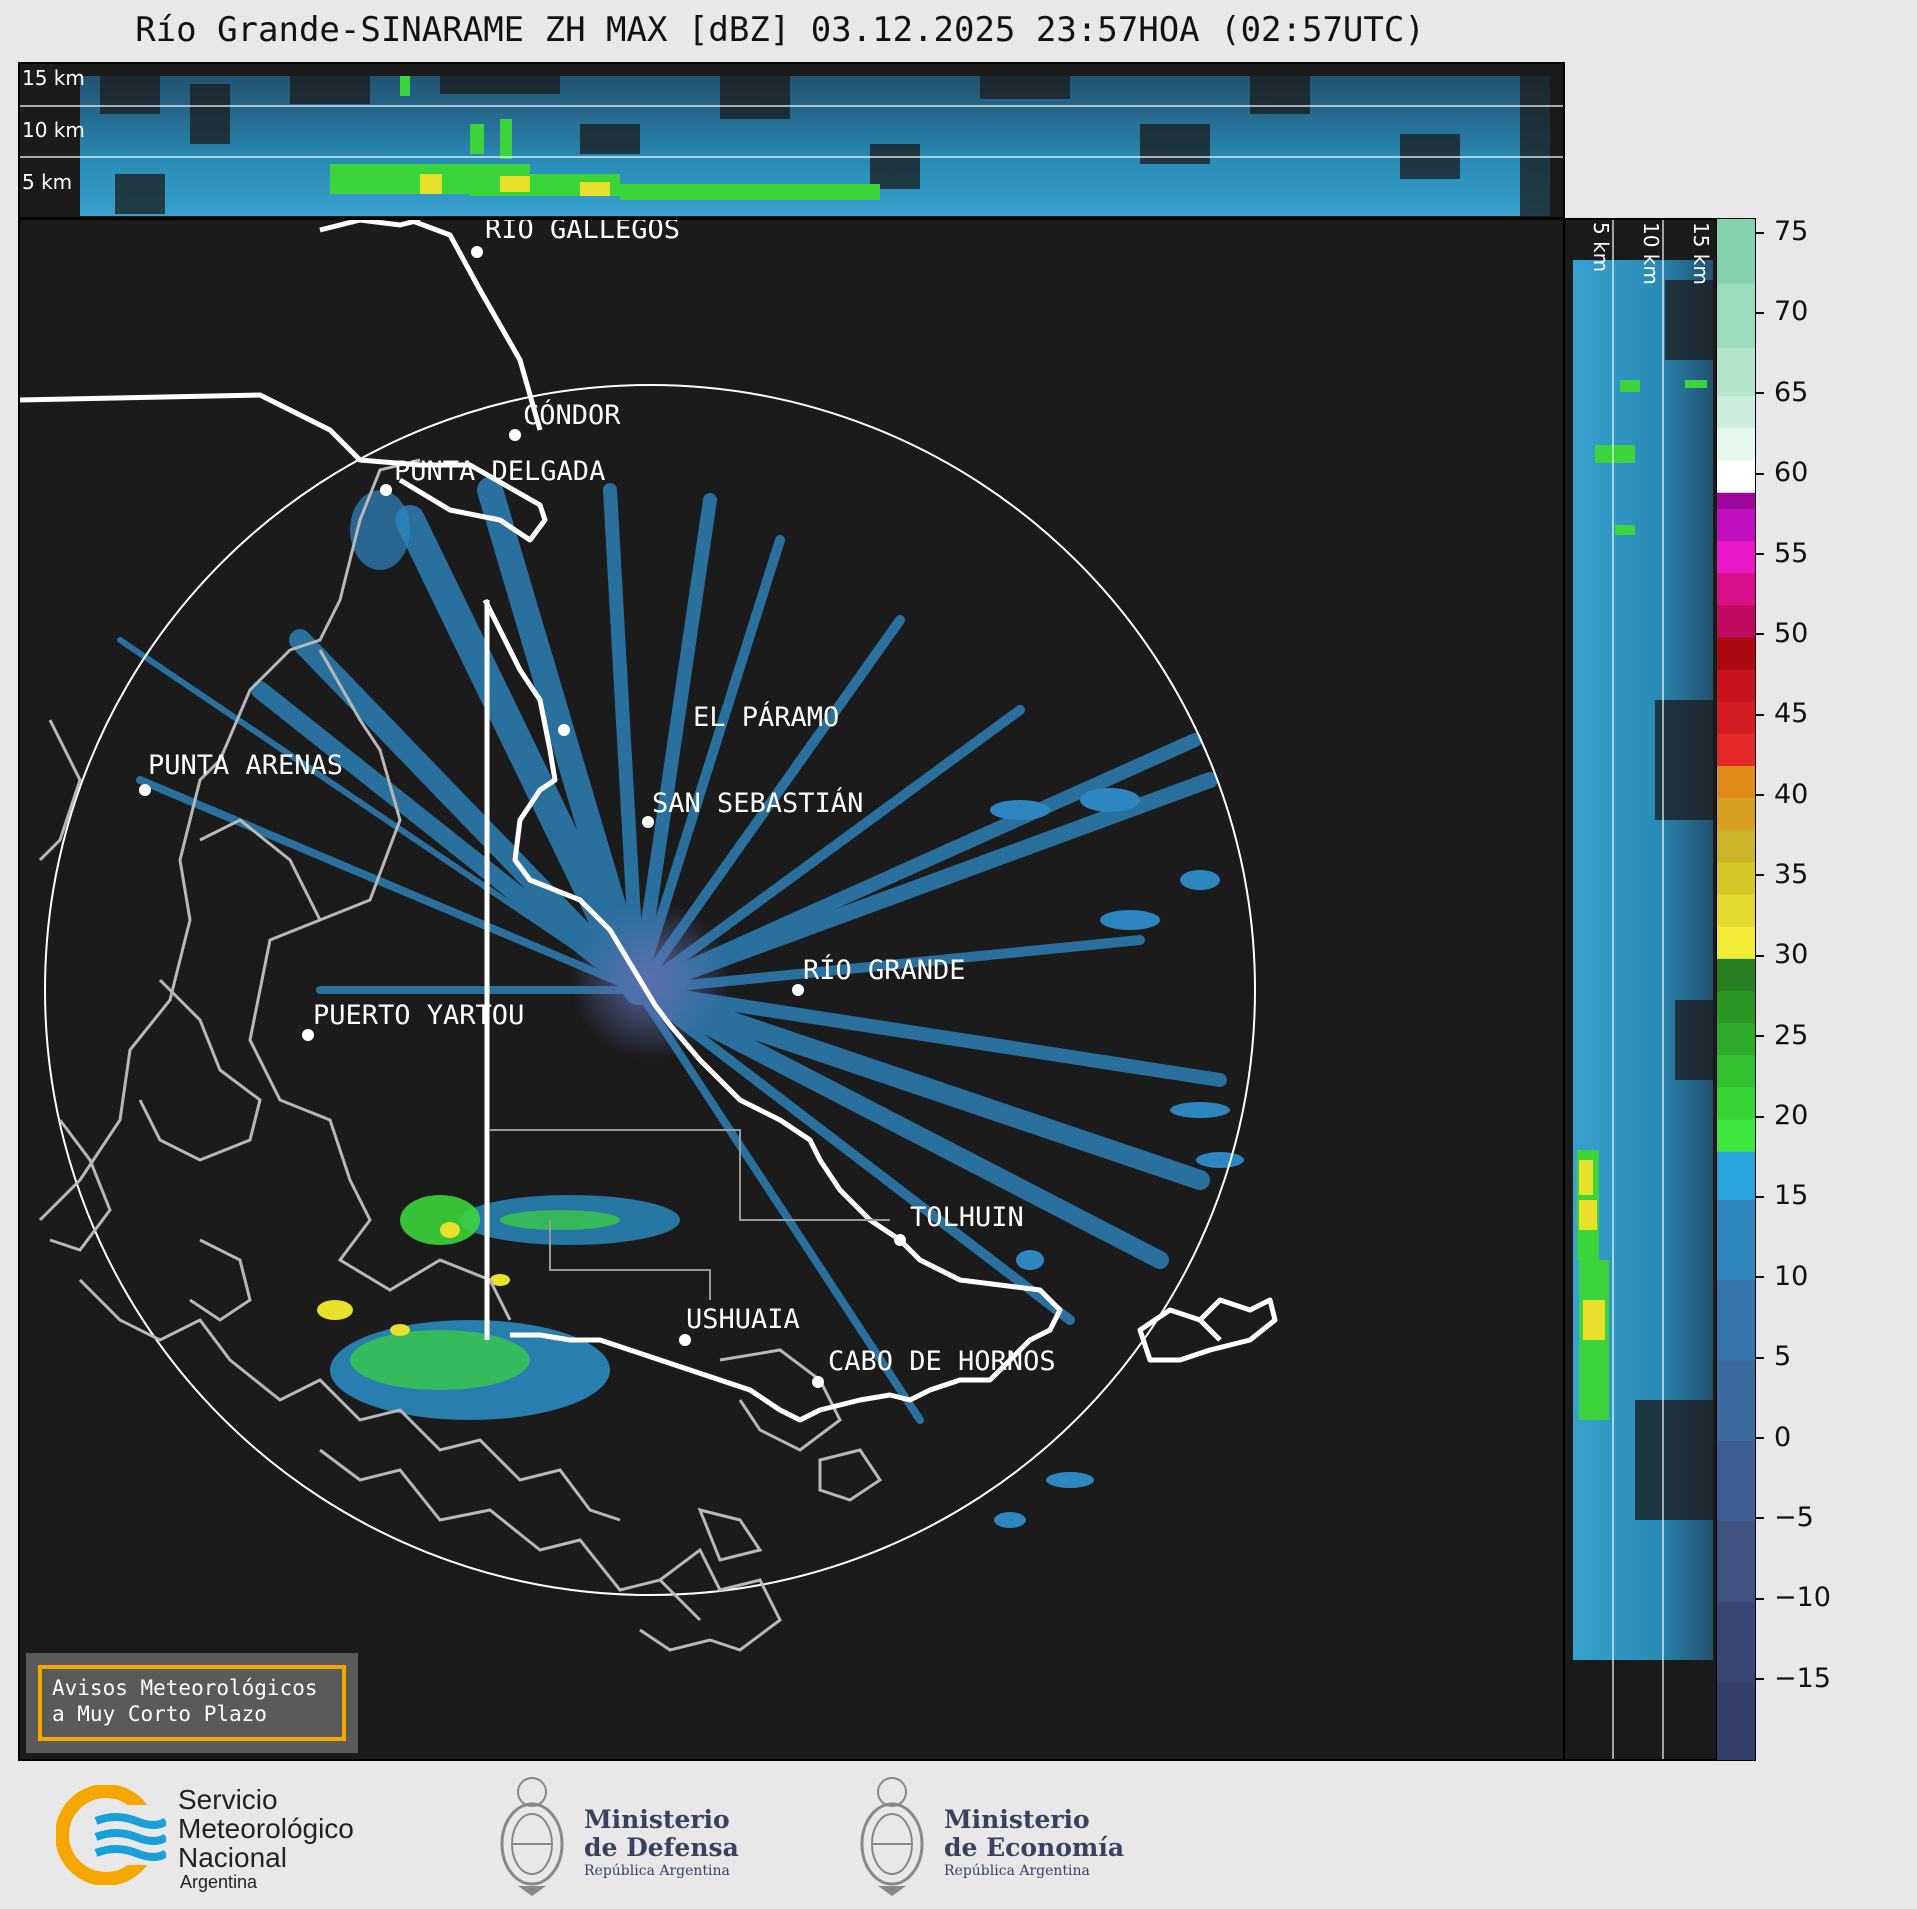 The width and height of the screenshot is (1917, 1909). Describe the element at coordinates (892, 1836) in the screenshot. I see `argentina-shield-icon-economia` at that location.